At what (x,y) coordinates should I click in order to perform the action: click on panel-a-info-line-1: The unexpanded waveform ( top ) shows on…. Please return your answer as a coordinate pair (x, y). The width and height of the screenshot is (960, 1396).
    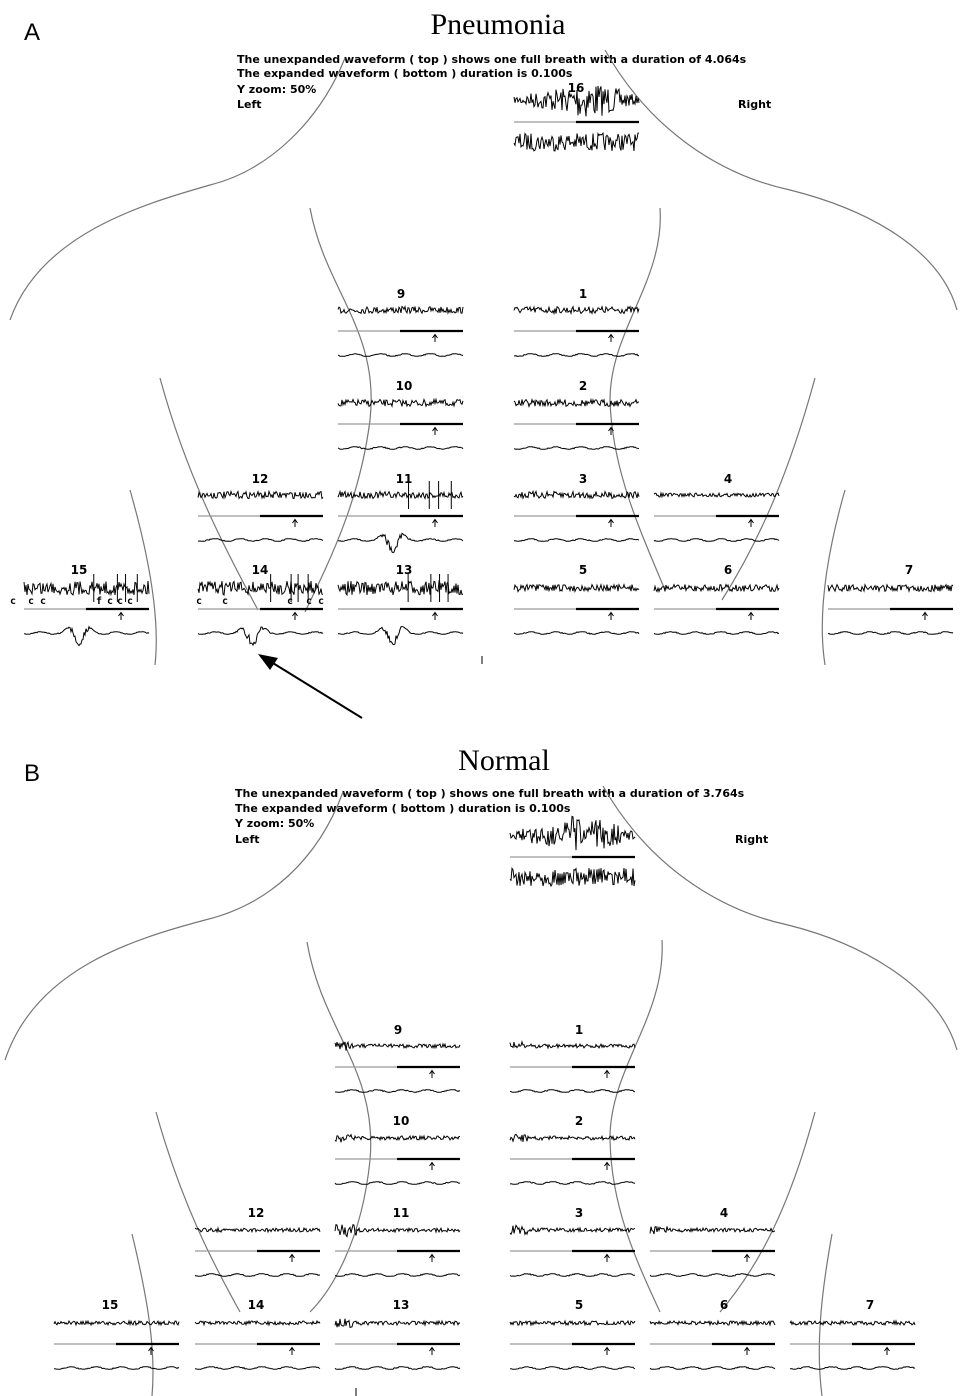
    Looking at the image, I should click on (492, 59).